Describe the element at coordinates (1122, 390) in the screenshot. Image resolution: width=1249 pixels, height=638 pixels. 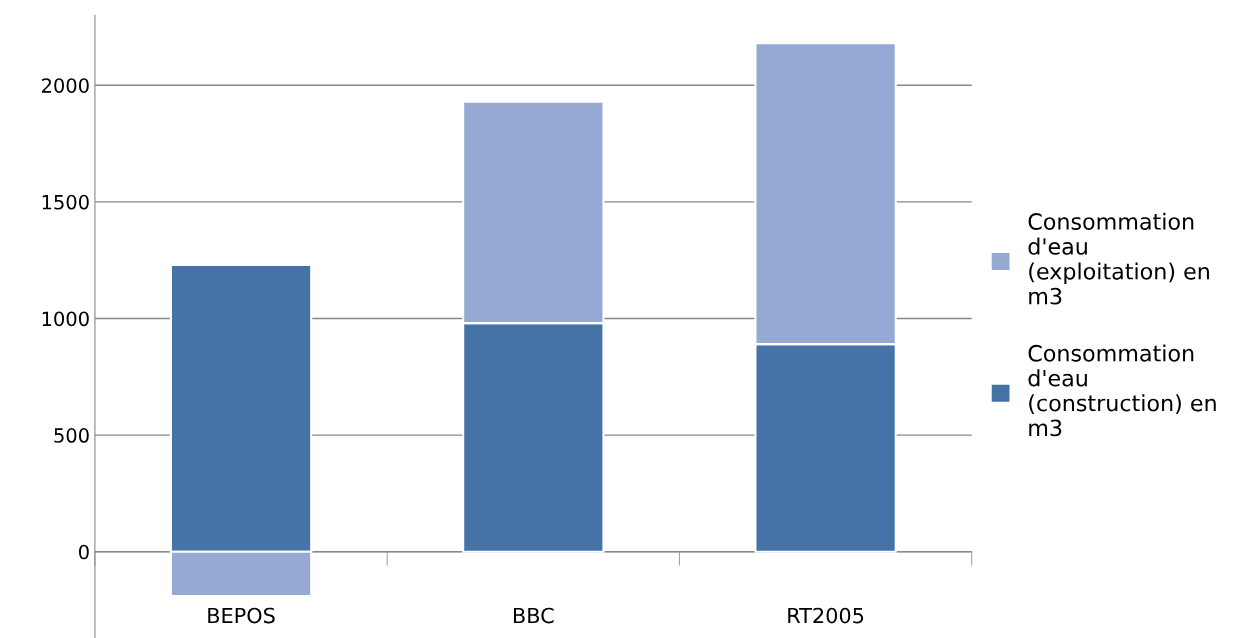
I see `legend-label: Consommation d'eau (construction) en m3` at that location.